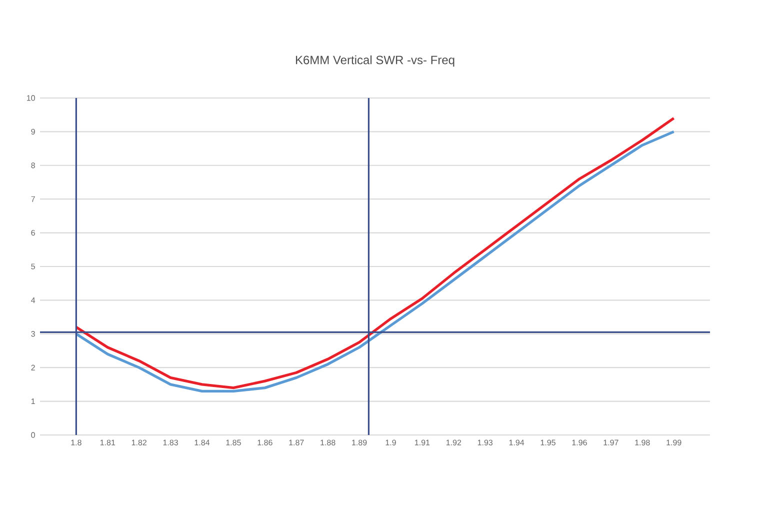 This screenshot has width=765, height=513. Describe the element at coordinates (296, 443) in the screenshot. I see `x-tick-label: 1.87` at that location.